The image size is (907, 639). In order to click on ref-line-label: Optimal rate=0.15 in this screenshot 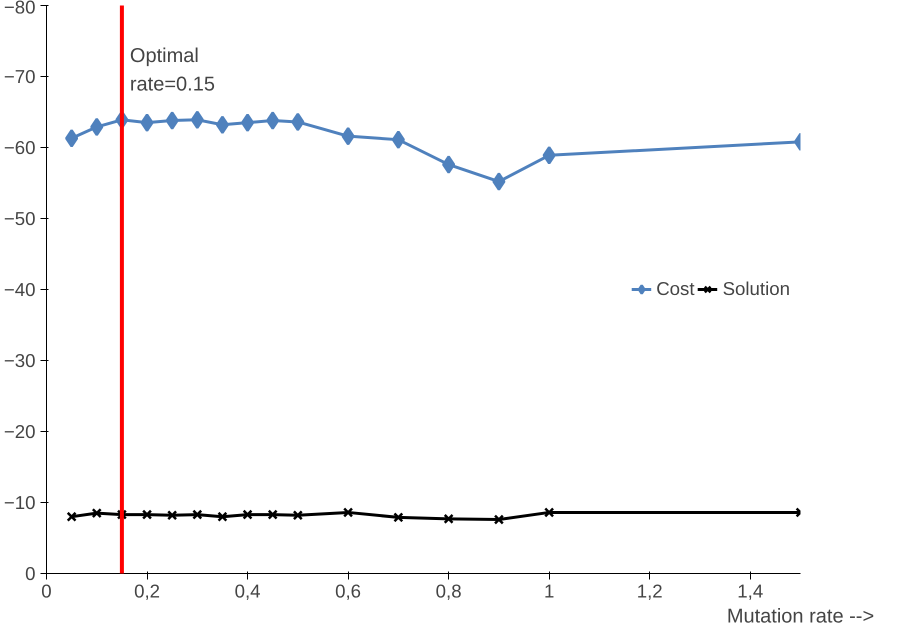, I will do `click(172, 70)`.